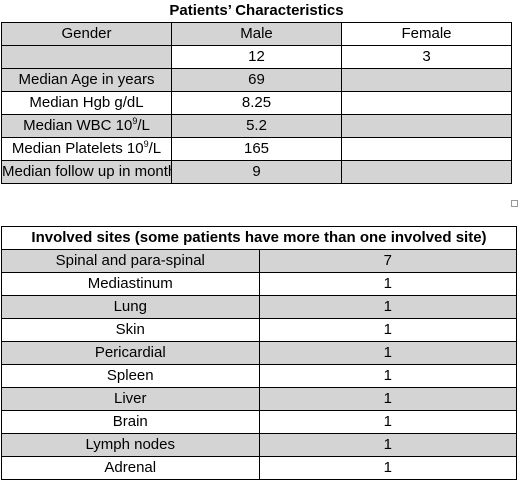 Image resolution: width=520 pixels, height=480 pixels. I want to click on row-label: Median WBC 109/L, so click(86, 126).